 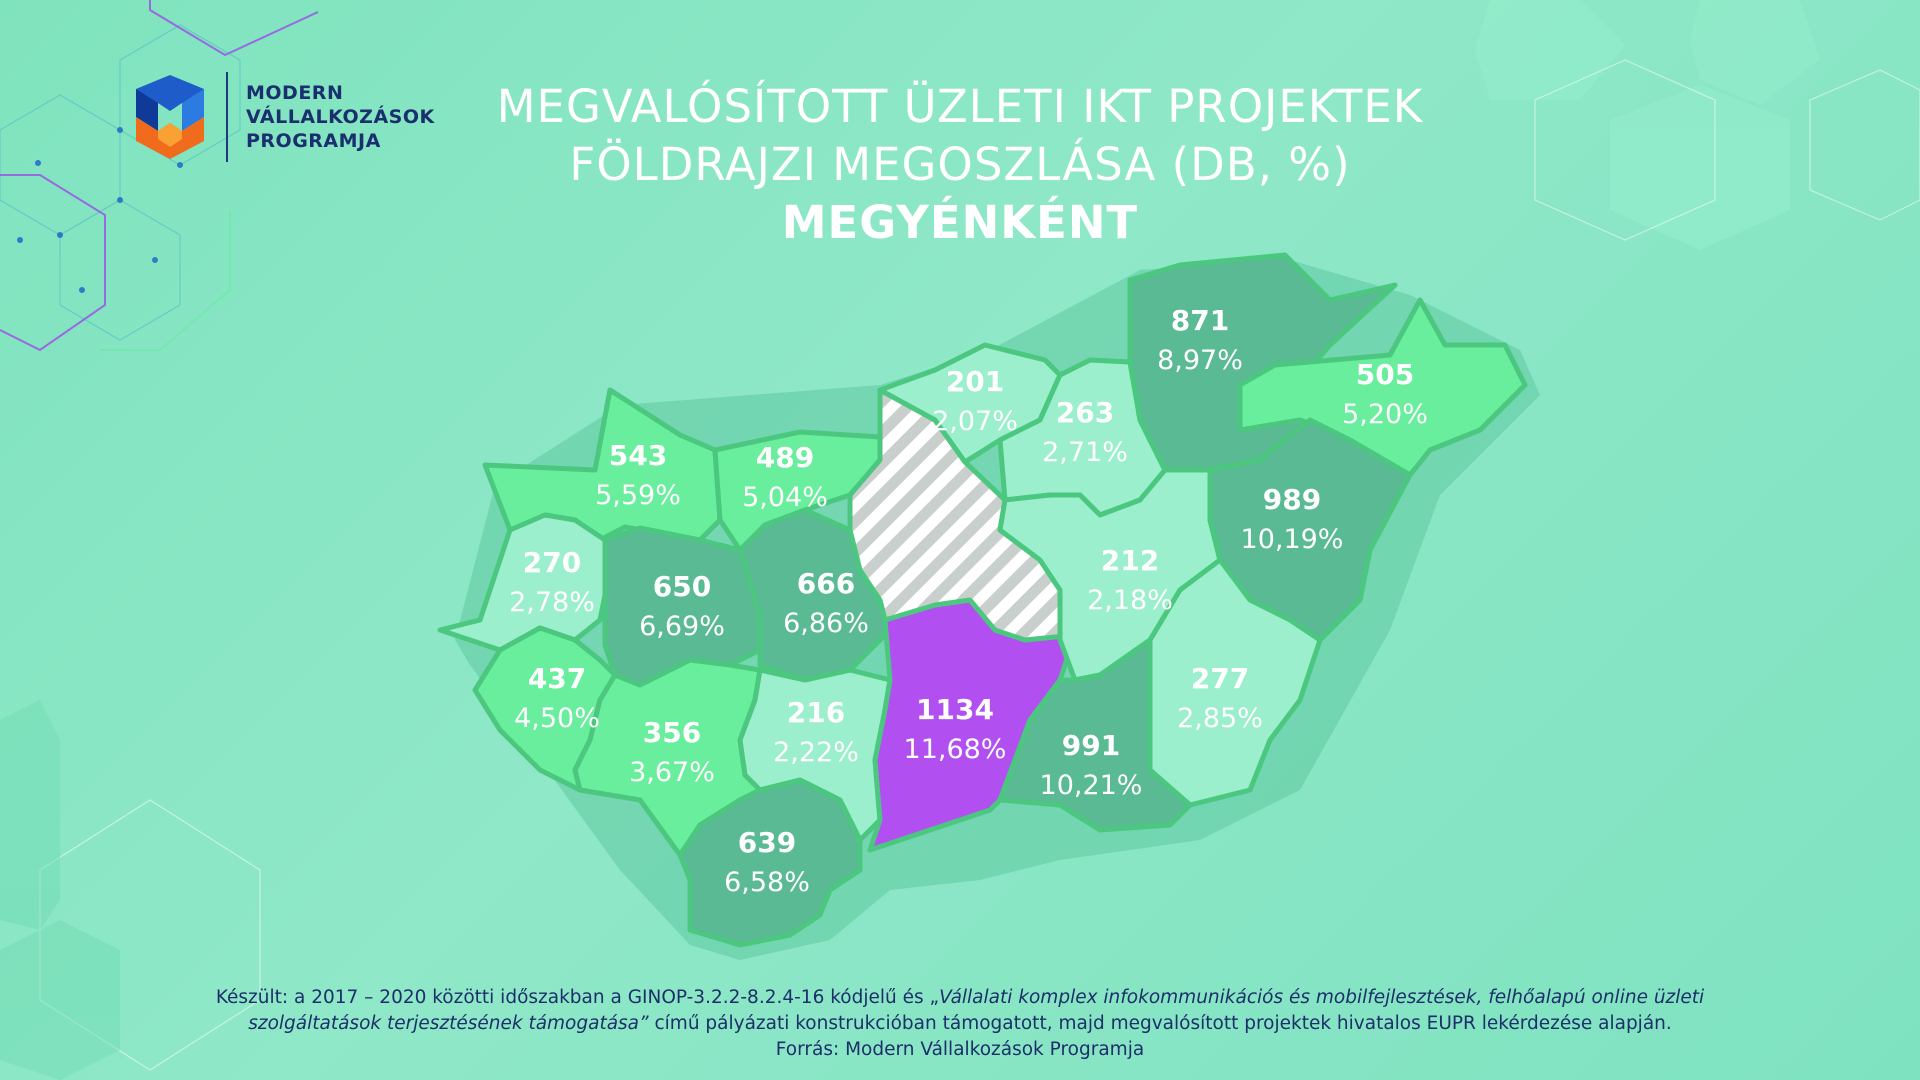 What do you see at coordinates (975, 381) in the screenshot?
I see `nograd-count: 201` at bounding box center [975, 381].